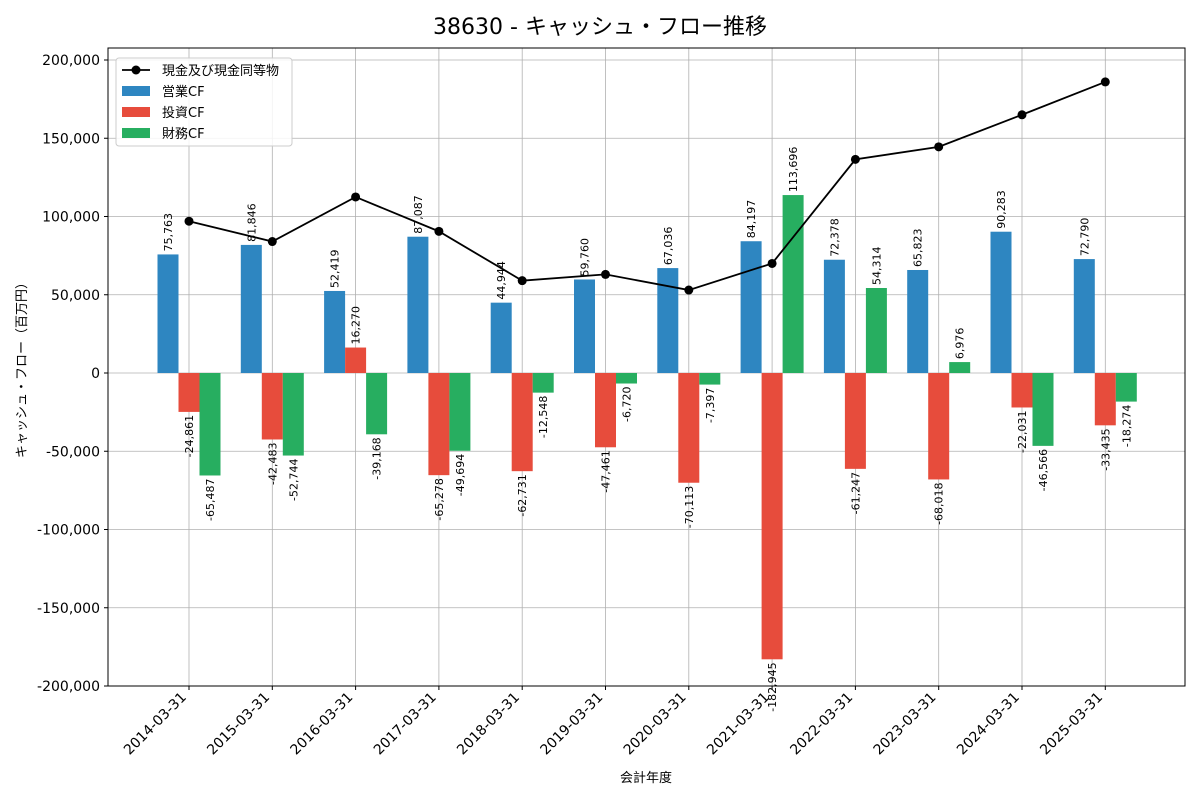 The width and height of the screenshot is (1200, 804). I want to click on x-tick-label: 2024-03-31, so click(988, 724).